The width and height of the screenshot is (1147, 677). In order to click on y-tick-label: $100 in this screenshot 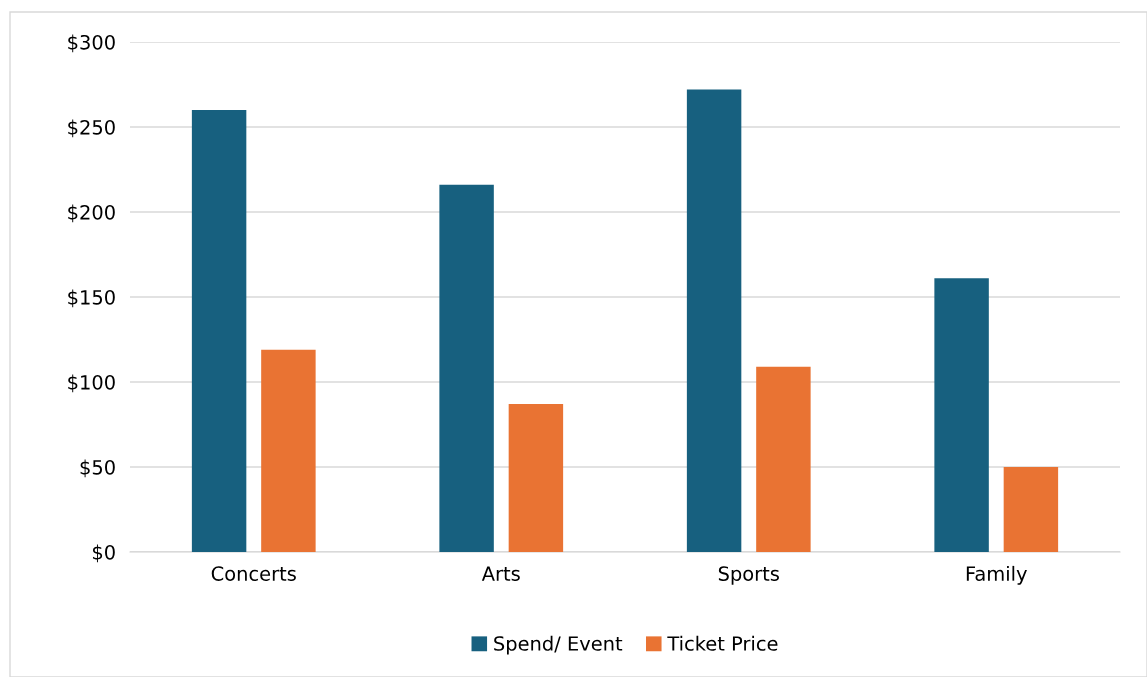, I will do `click(91, 383)`.